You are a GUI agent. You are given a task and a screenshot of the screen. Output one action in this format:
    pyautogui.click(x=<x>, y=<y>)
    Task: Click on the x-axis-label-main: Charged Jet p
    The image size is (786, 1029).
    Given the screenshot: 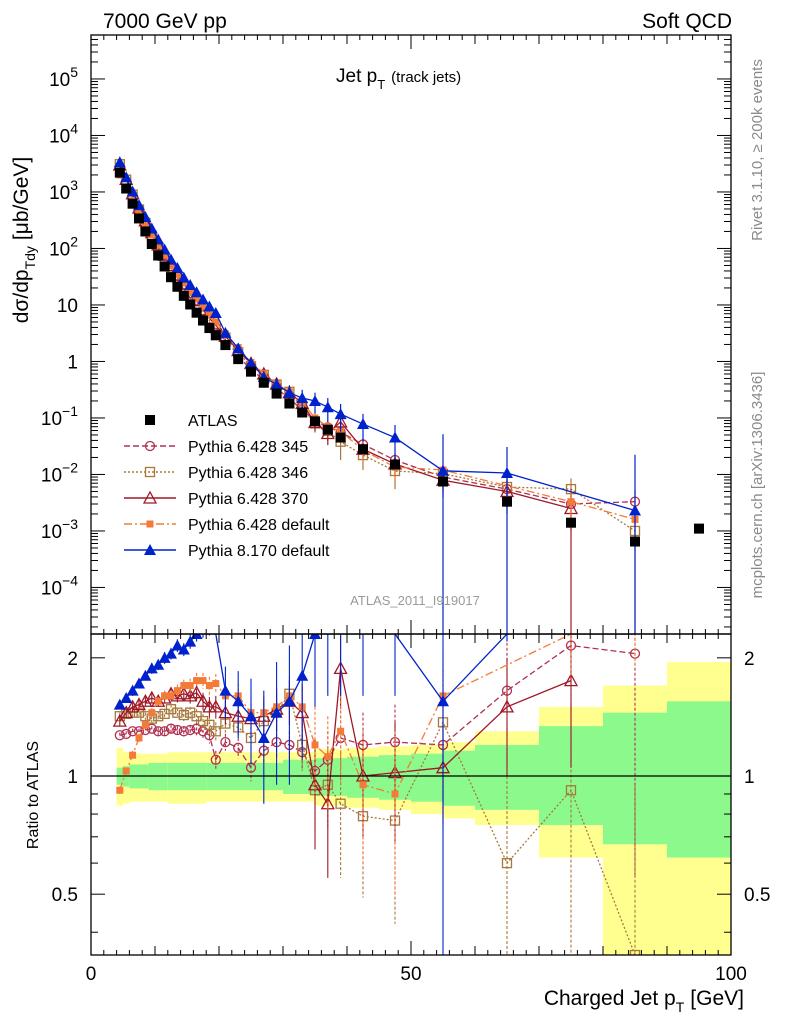 What is the action you would take?
    pyautogui.click(x=610, y=998)
    